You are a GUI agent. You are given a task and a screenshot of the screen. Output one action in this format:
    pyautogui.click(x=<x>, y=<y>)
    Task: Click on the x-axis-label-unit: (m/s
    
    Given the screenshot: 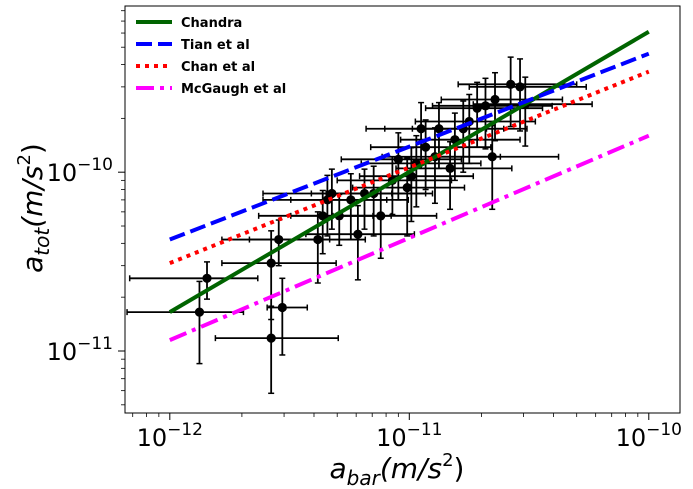 What is the action you would take?
    pyautogui.click(x=411, y=468)
    